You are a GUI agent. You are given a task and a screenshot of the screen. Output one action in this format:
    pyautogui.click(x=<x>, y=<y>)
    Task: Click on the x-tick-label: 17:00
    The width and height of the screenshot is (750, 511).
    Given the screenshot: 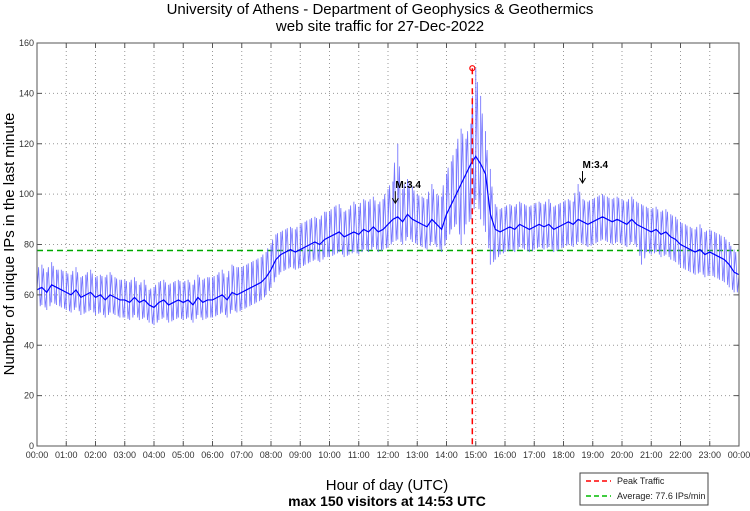 What is the action you would take?
    pyautogui.click(x=534, y=455)
    